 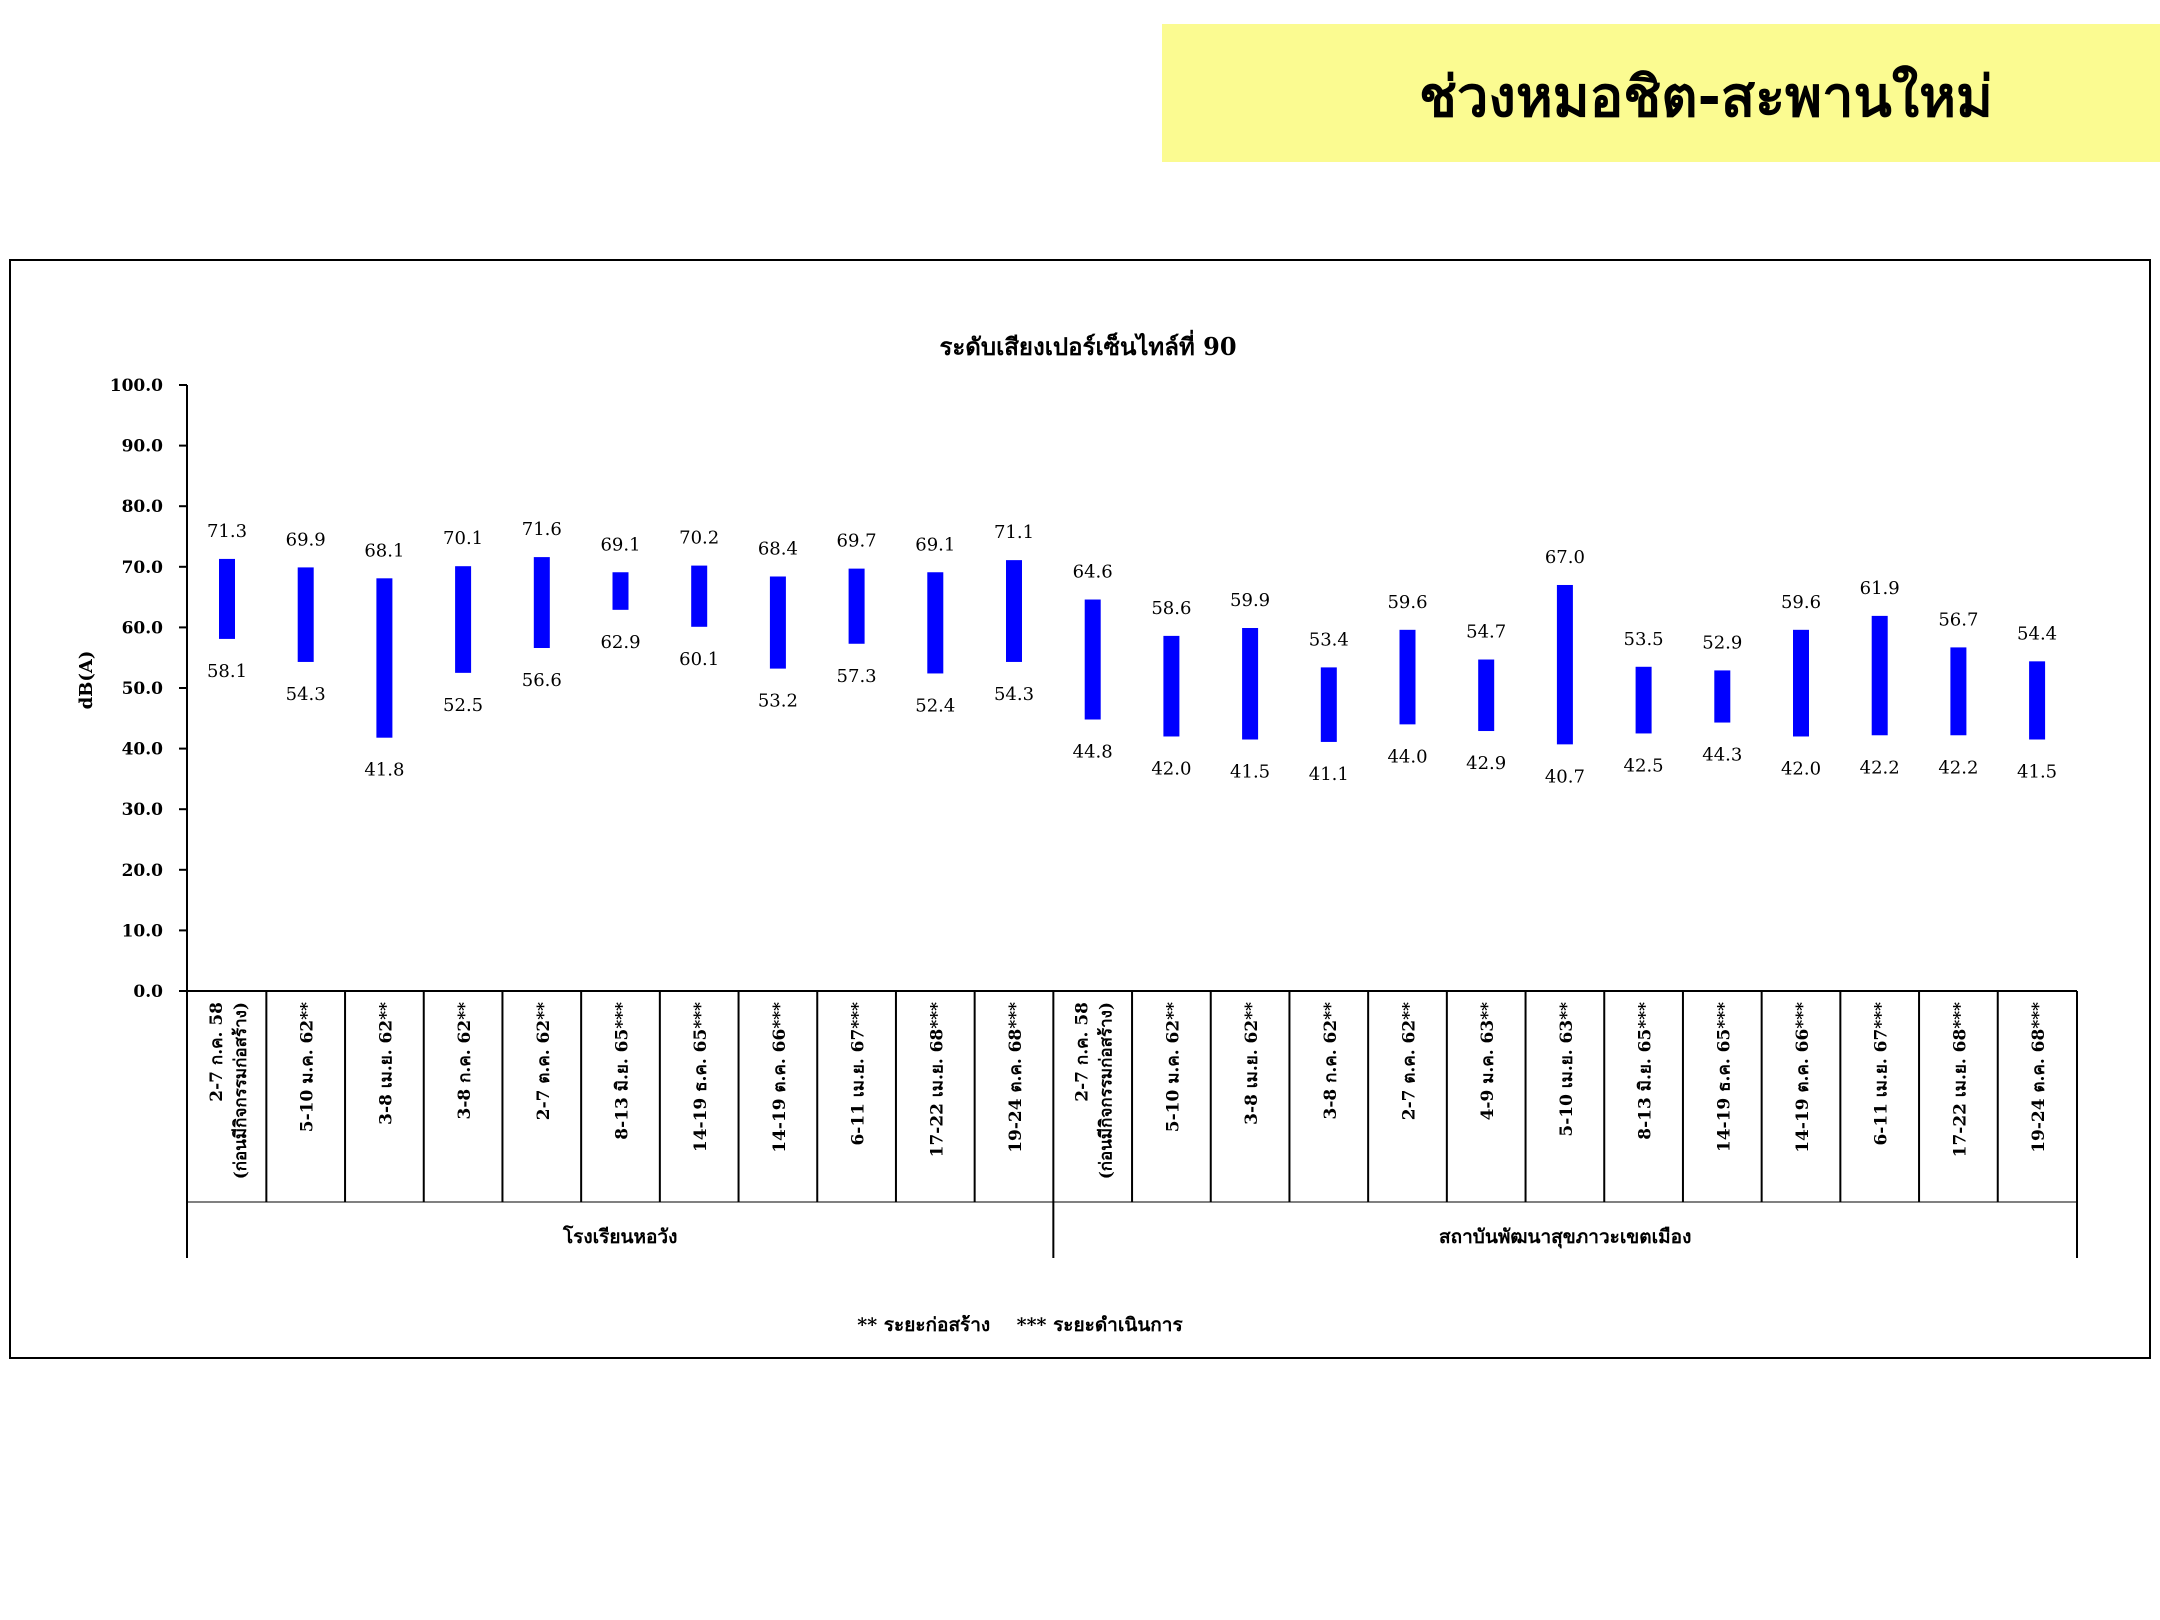 I want to click on x-tick-label-line: 14-19 ธ.ค. 65***, so click(x=701, y=1077).